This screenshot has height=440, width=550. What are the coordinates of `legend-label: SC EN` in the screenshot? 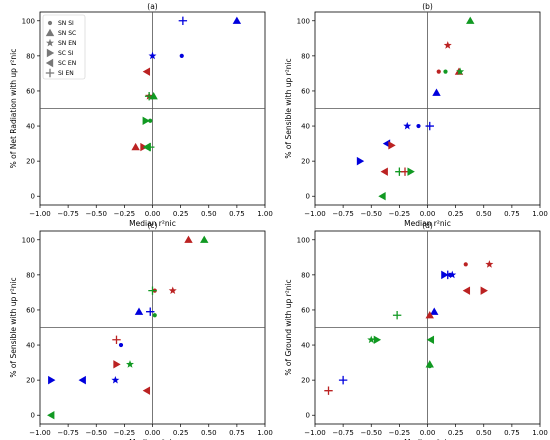 It's located at (67, 63).